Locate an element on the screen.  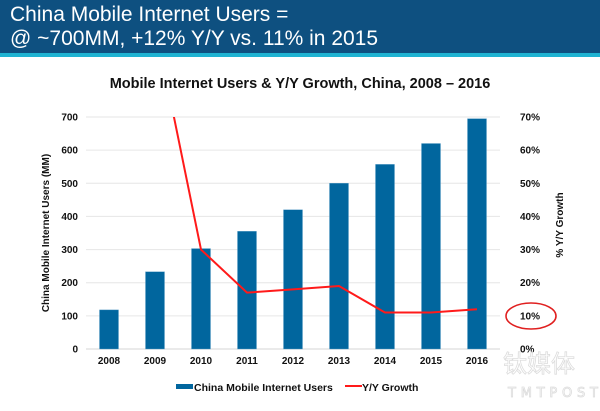
bar-2013 is located at coordinates (339, 266).